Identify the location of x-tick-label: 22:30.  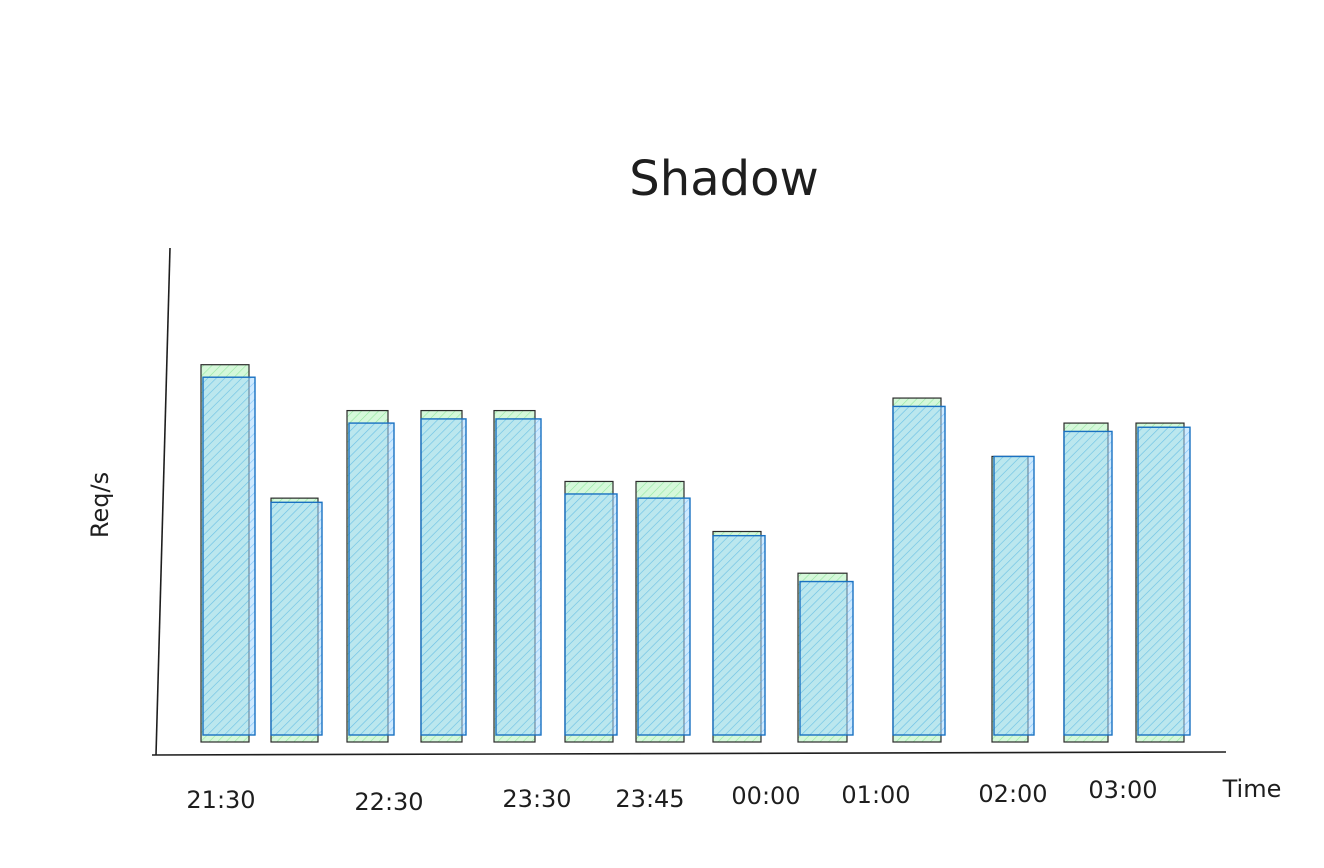
(388, 802).